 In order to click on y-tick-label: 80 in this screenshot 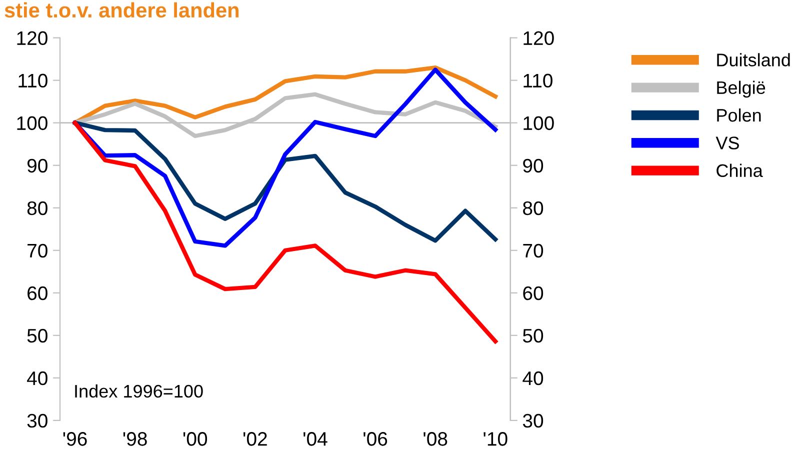, I will do `click(37, 208)`.